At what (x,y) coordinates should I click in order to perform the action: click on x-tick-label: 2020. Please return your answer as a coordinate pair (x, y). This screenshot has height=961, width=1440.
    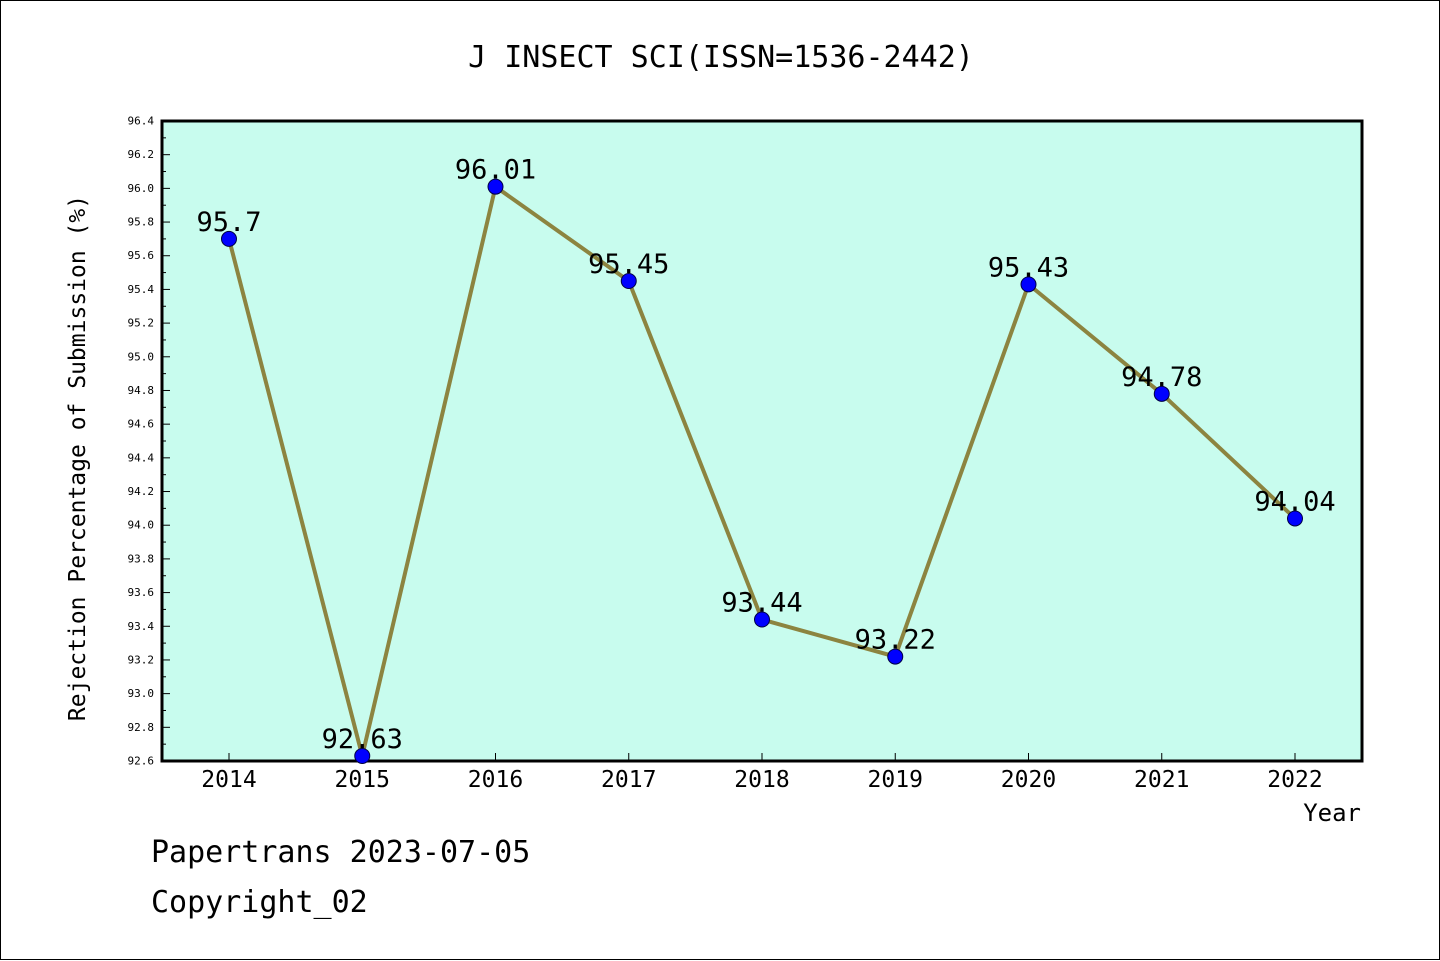
    Looking at the image, I should click on (1028, 780).